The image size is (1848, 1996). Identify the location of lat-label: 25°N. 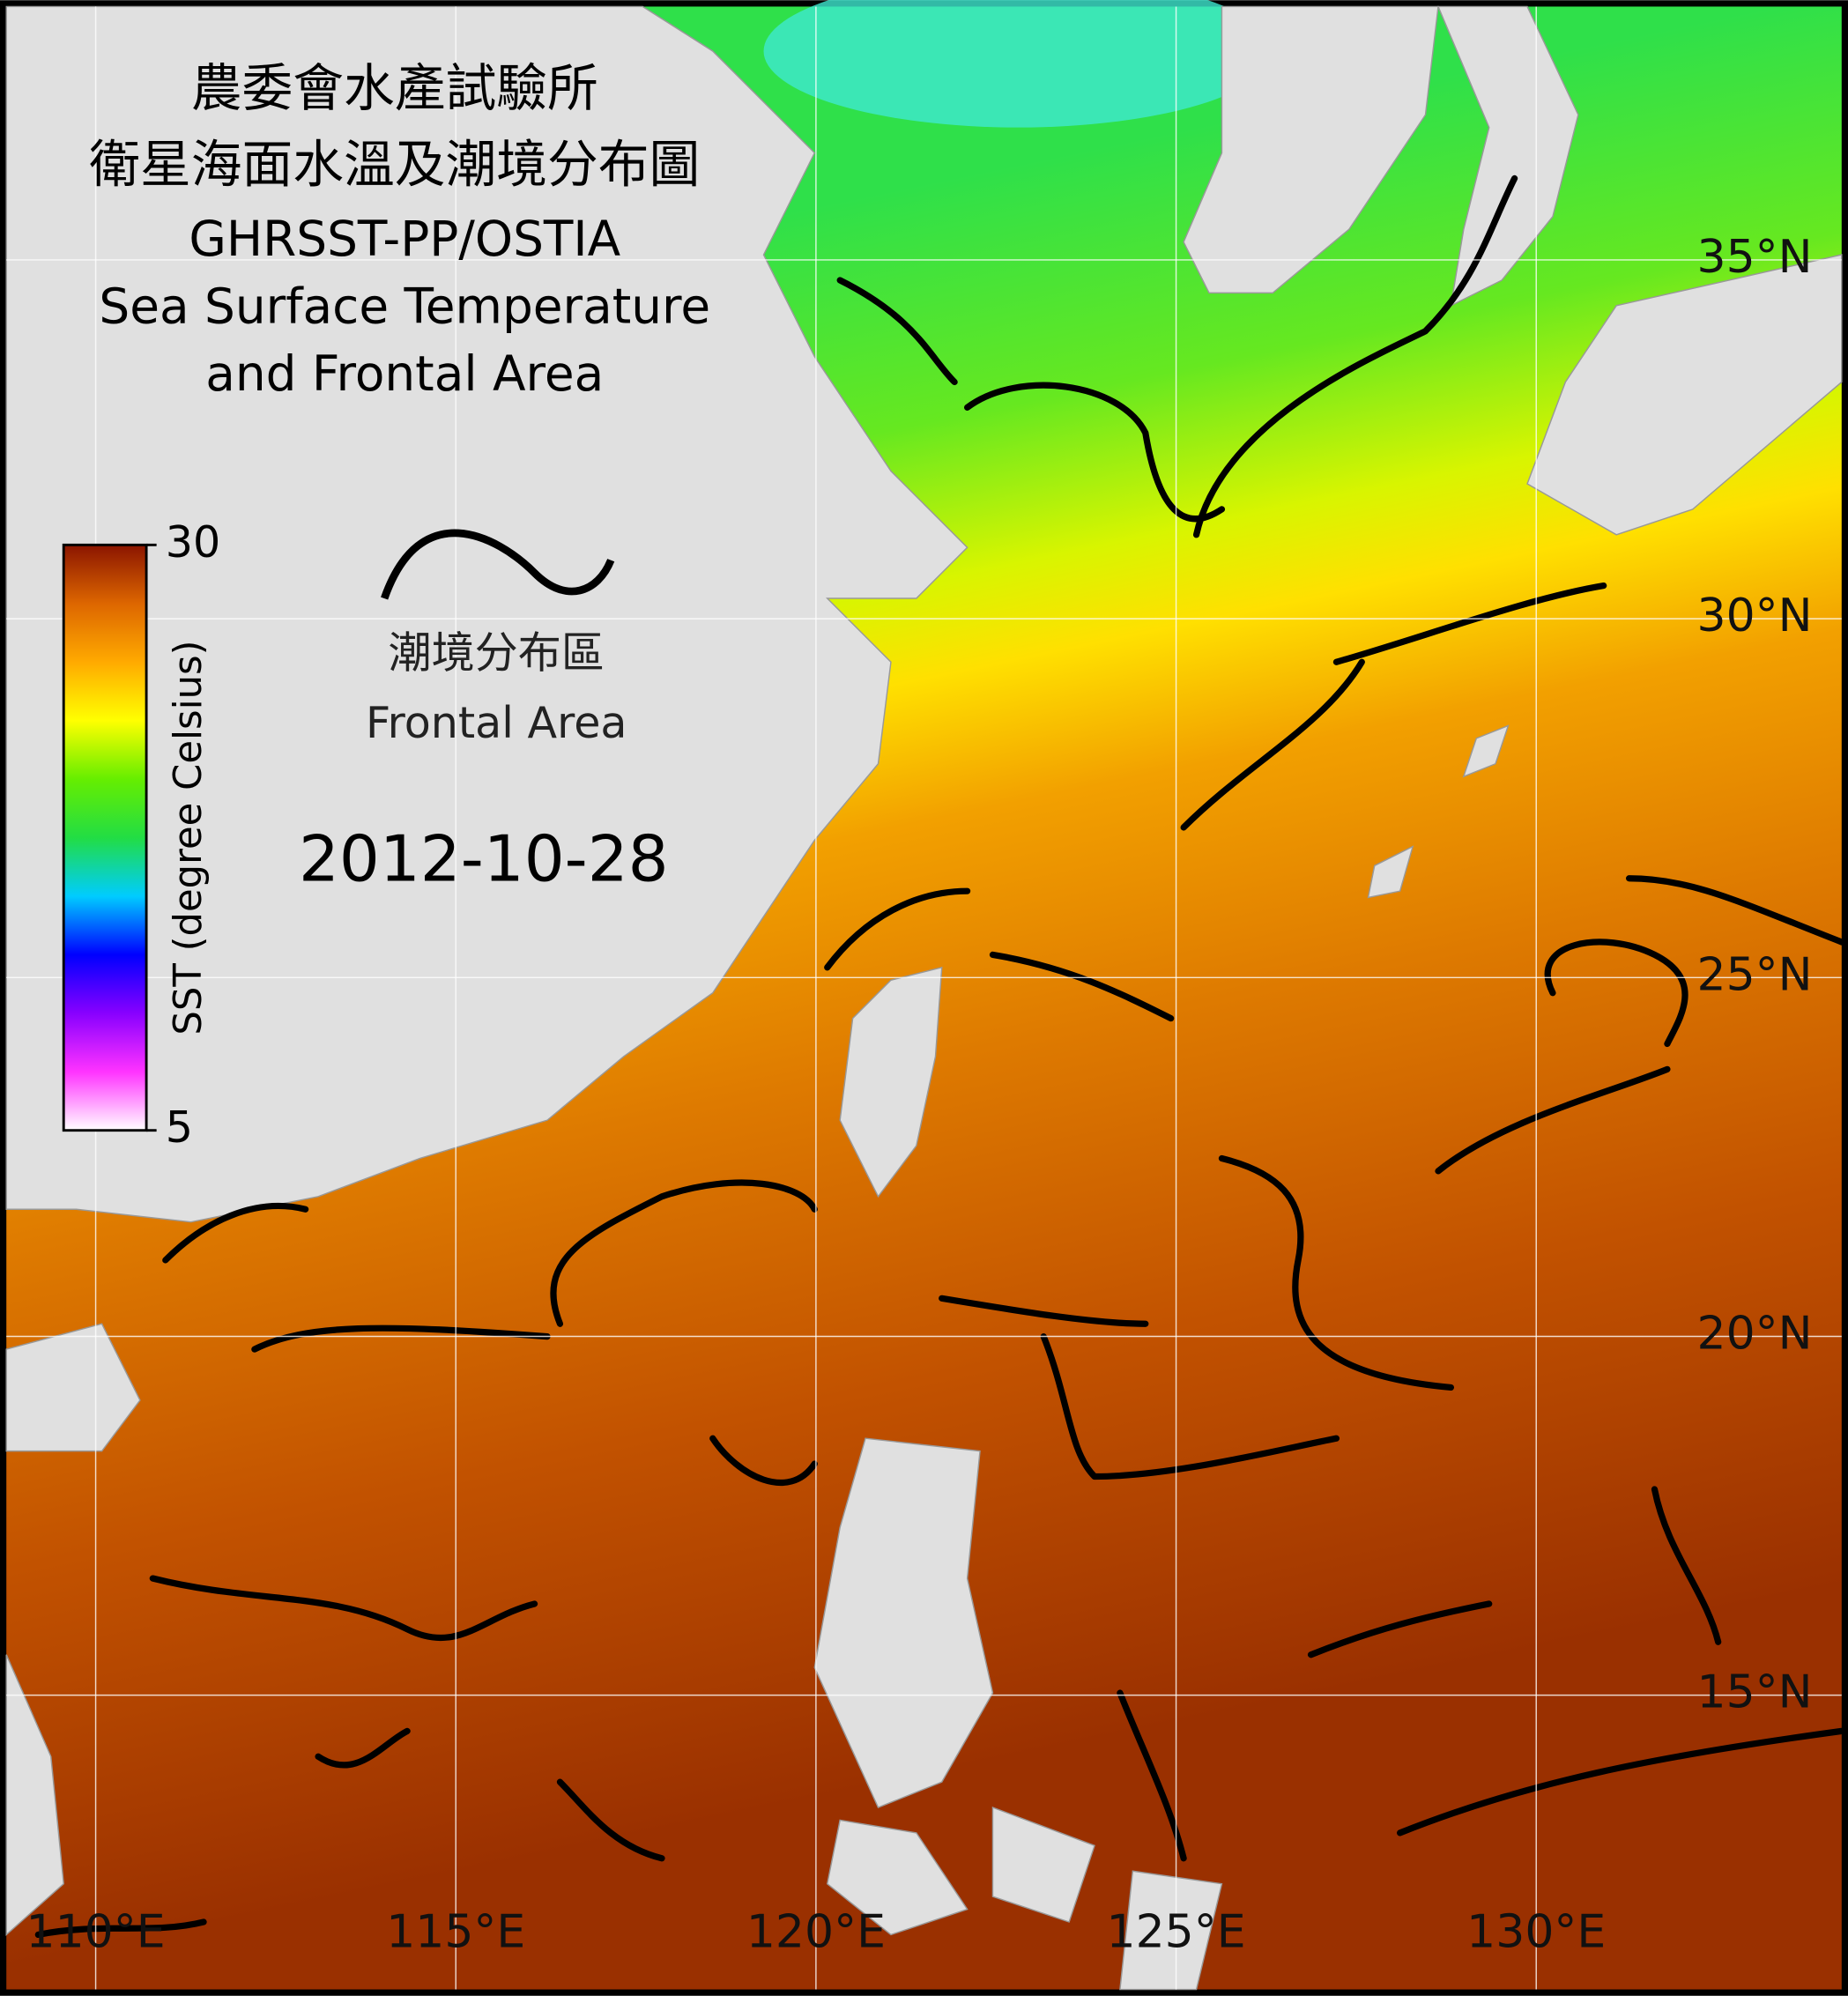
(1755, 974).